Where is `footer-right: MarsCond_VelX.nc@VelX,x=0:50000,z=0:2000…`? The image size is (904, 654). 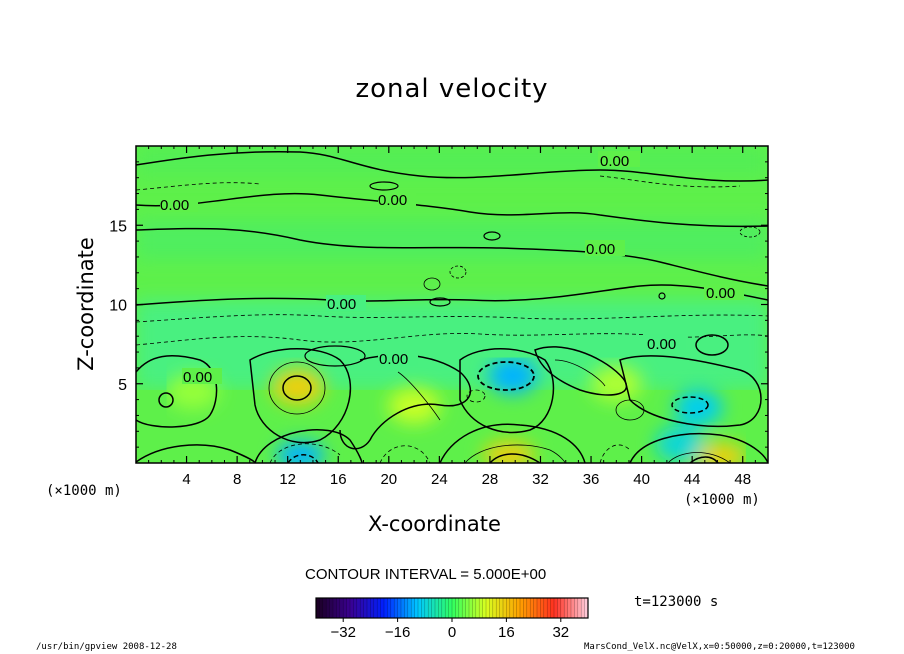 footer-right: MarsCond_VelX.nc@VelX,x=0:50000,z=0:2000… is located at coordinates (719, 647).